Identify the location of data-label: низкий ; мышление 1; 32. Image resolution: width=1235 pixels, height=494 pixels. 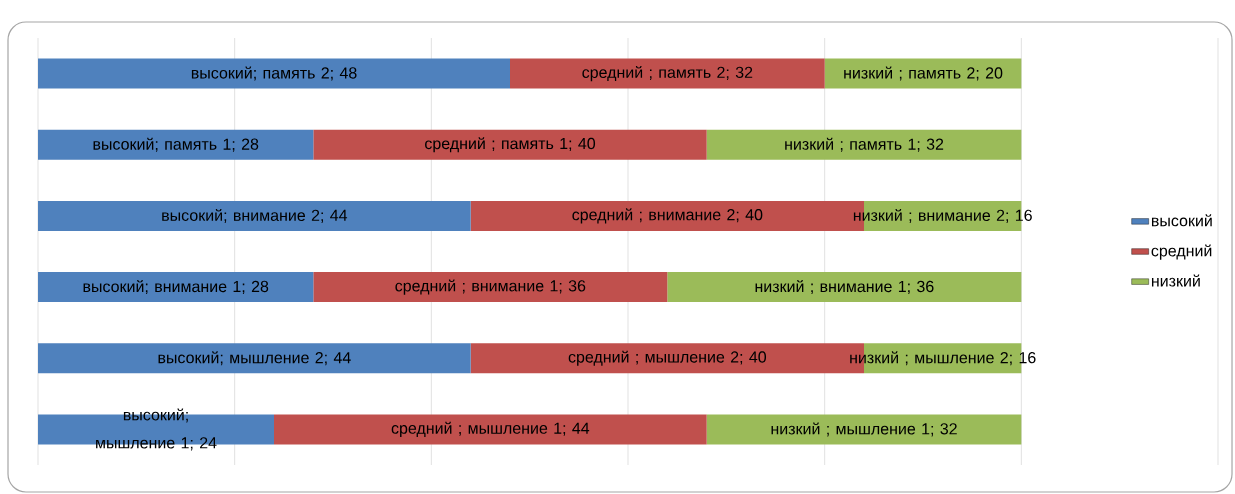
(864, 429).